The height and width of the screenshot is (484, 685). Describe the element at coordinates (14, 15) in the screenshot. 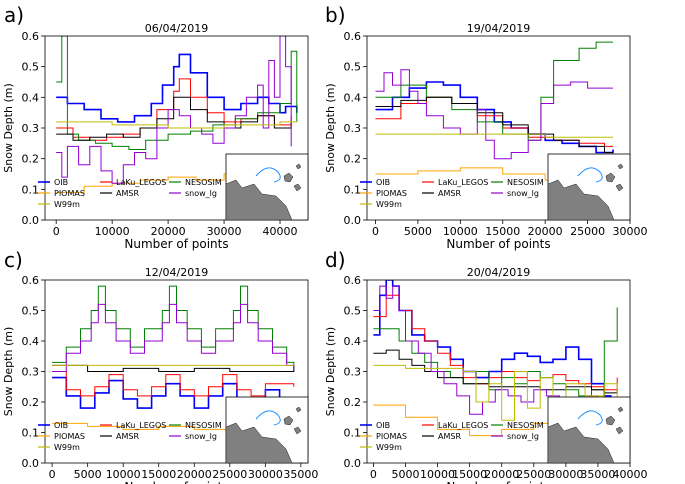

I see `panel-label: a)` at that location.